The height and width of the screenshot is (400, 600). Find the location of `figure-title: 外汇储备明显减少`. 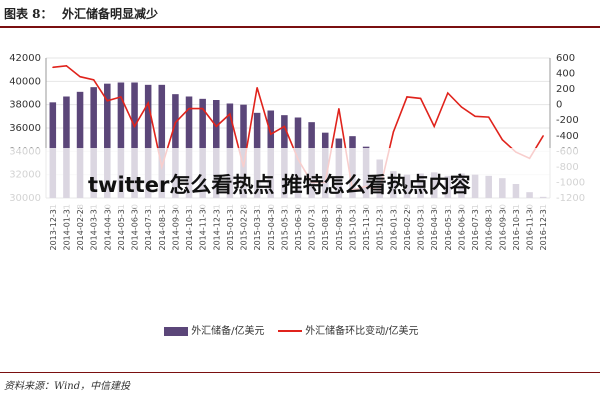

figure-title: 外汇储备明显减少 is located at coordinates (110, 14).